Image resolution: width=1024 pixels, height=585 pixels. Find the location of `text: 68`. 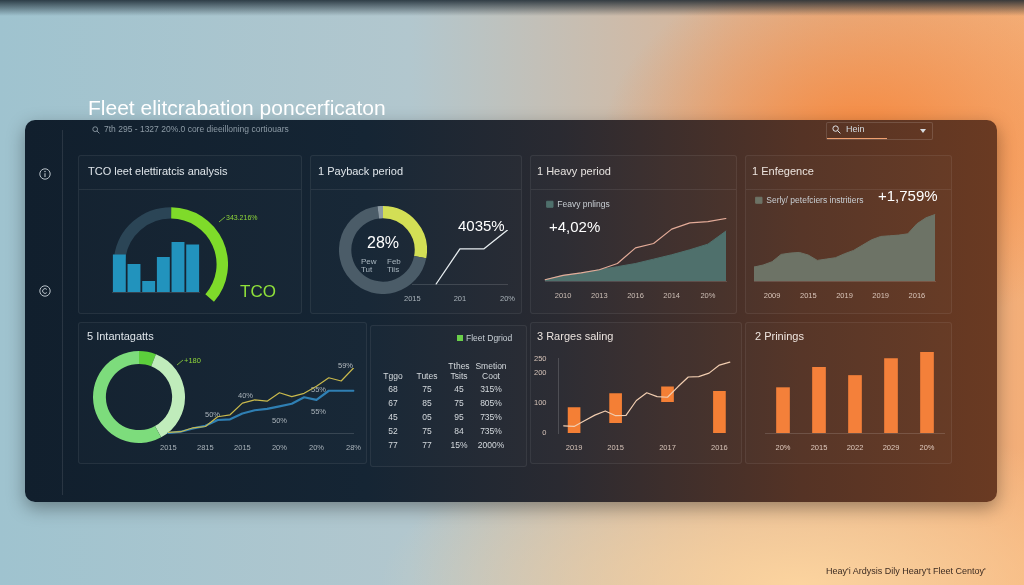

text: 68 is located at coordinates (393, 389).